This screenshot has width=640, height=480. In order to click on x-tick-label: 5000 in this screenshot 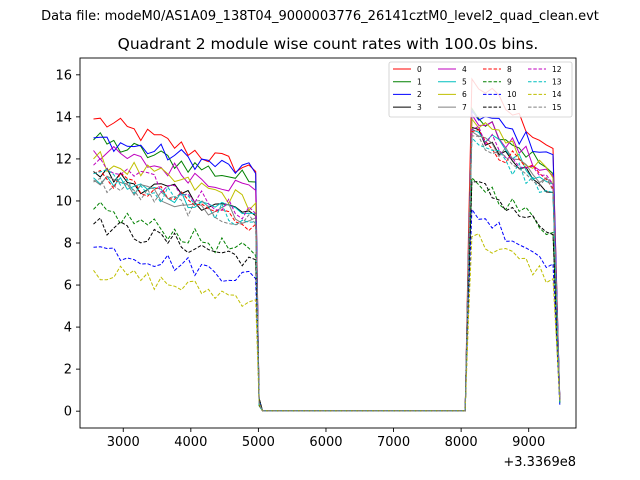, I will do `click(258, 442)`.